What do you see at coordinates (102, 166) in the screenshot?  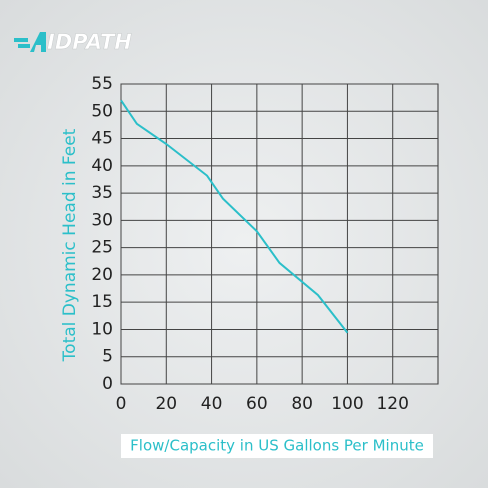 I see `y-tick-label: 40` at bounding box center [102, 166].